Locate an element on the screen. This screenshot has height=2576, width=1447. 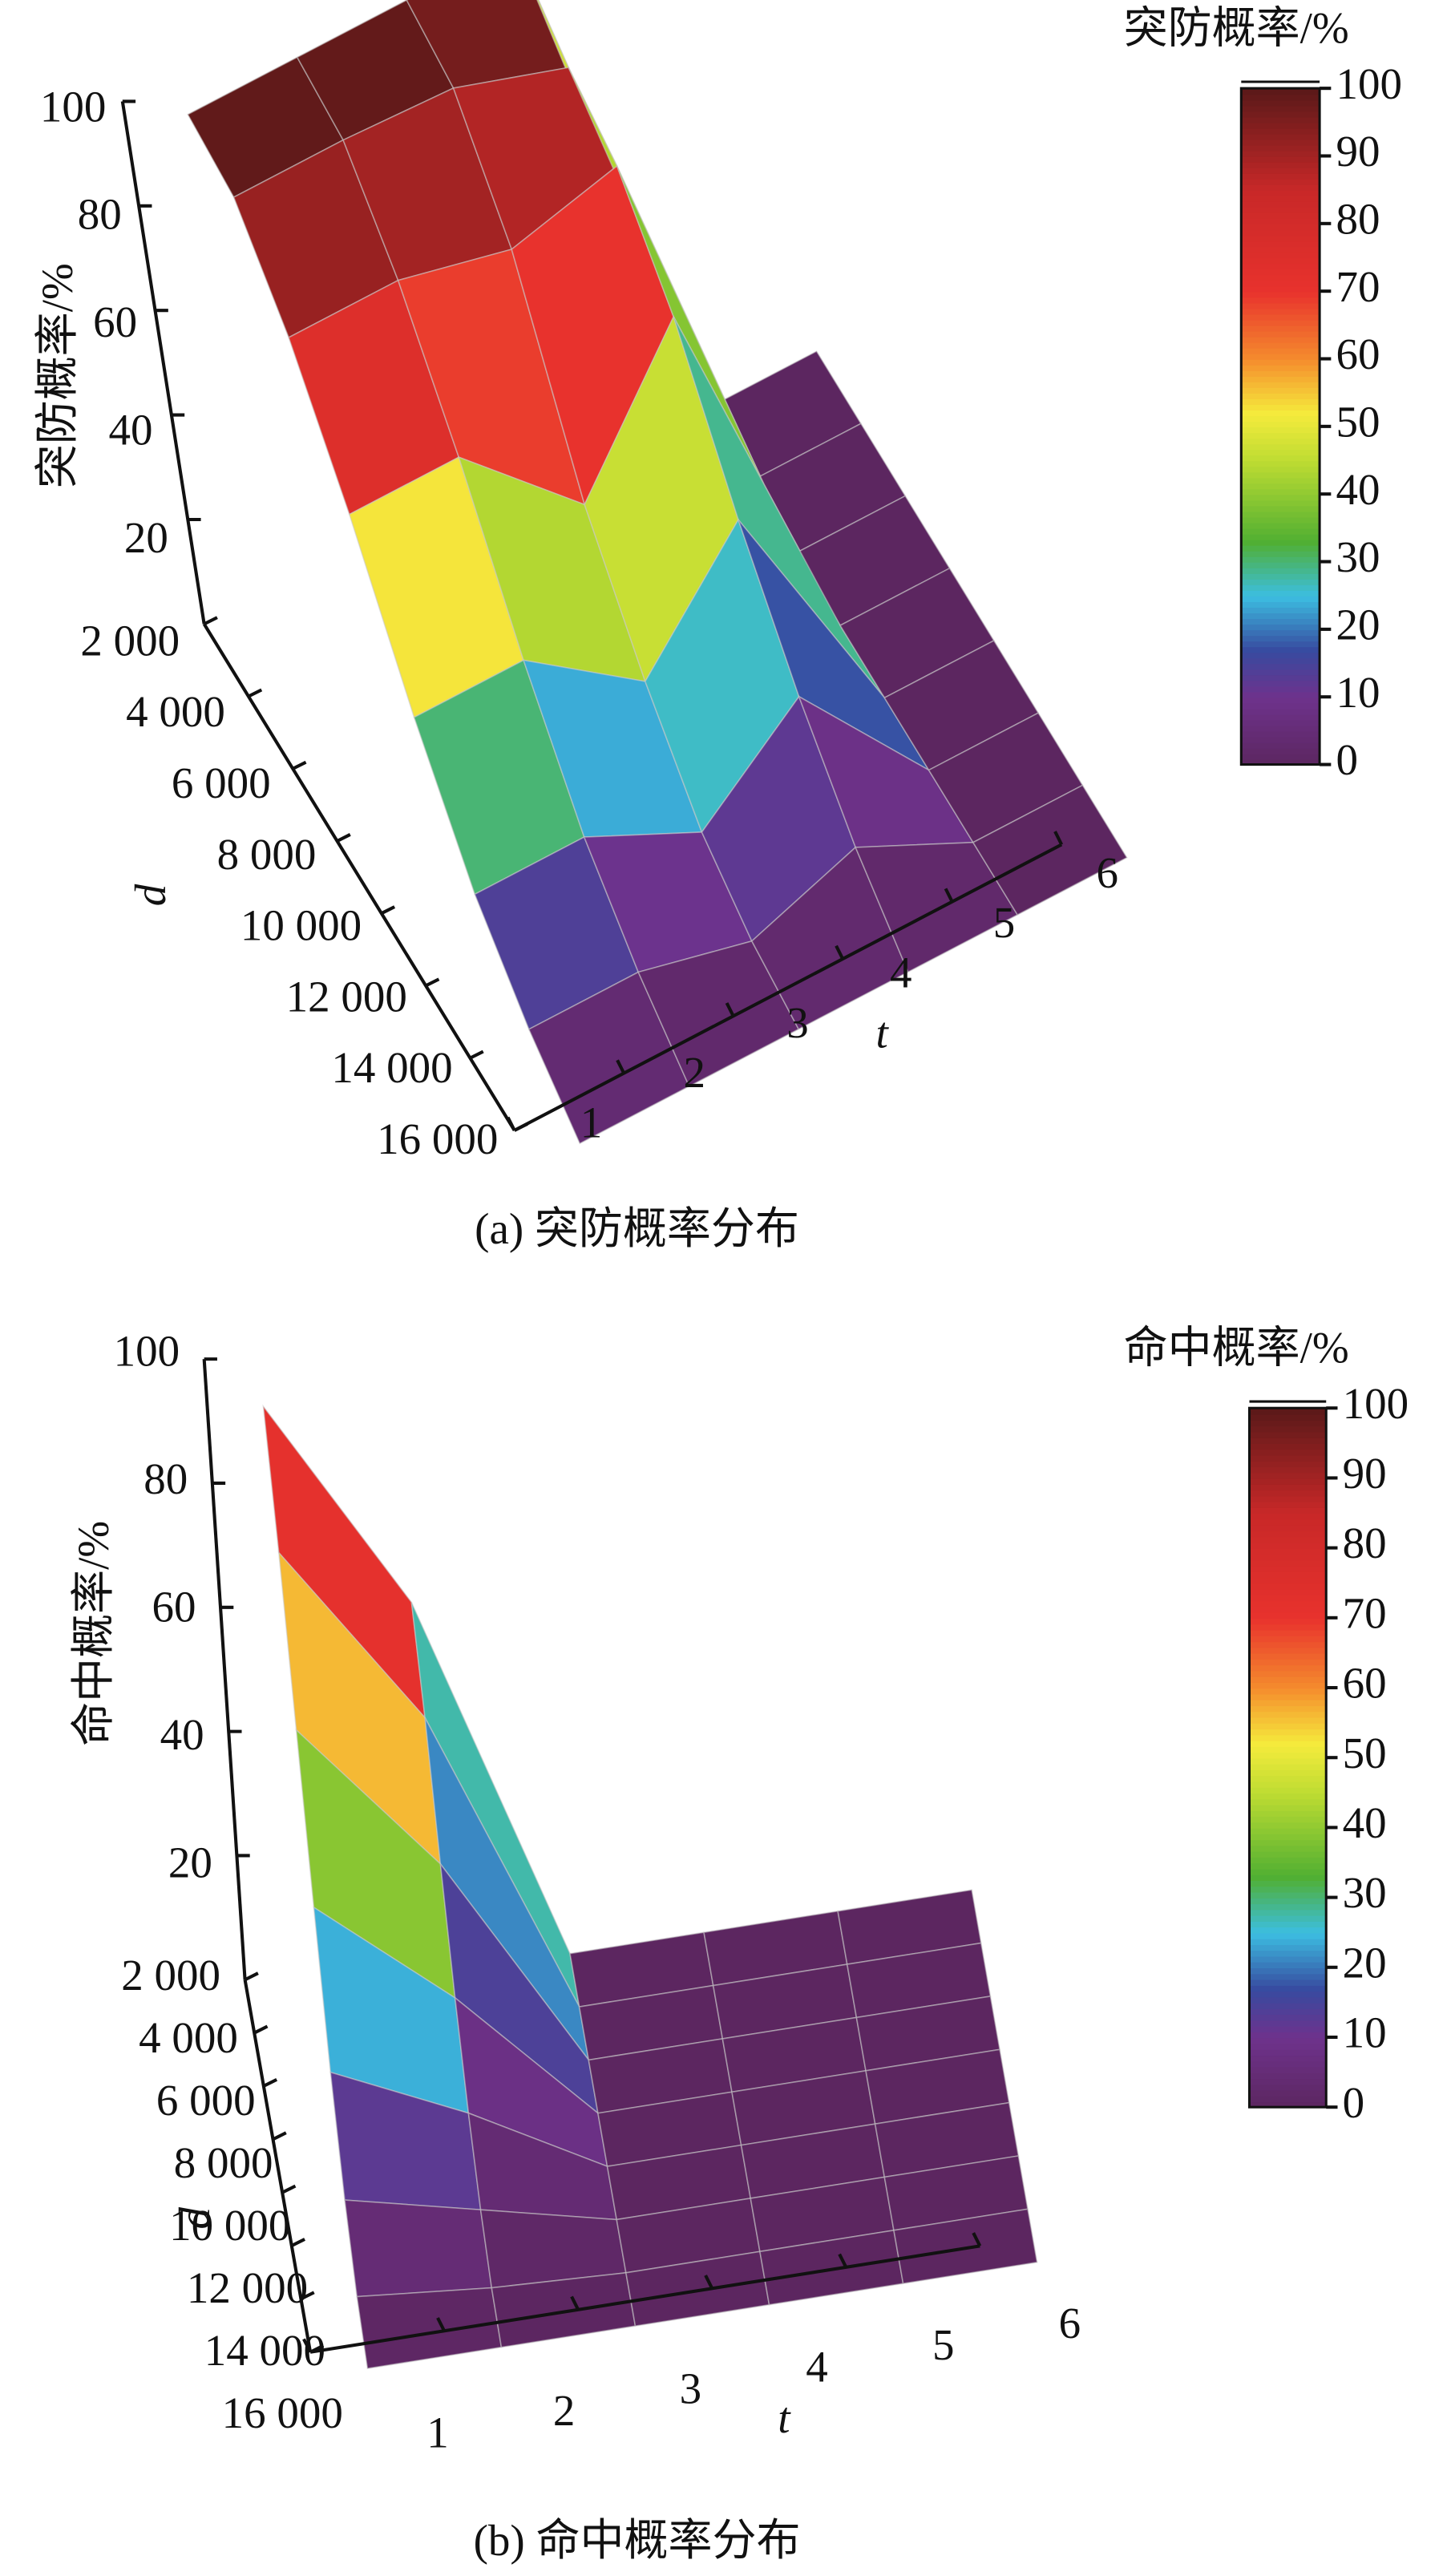
t-axis-title: t is located at coordinates (784, 2417).